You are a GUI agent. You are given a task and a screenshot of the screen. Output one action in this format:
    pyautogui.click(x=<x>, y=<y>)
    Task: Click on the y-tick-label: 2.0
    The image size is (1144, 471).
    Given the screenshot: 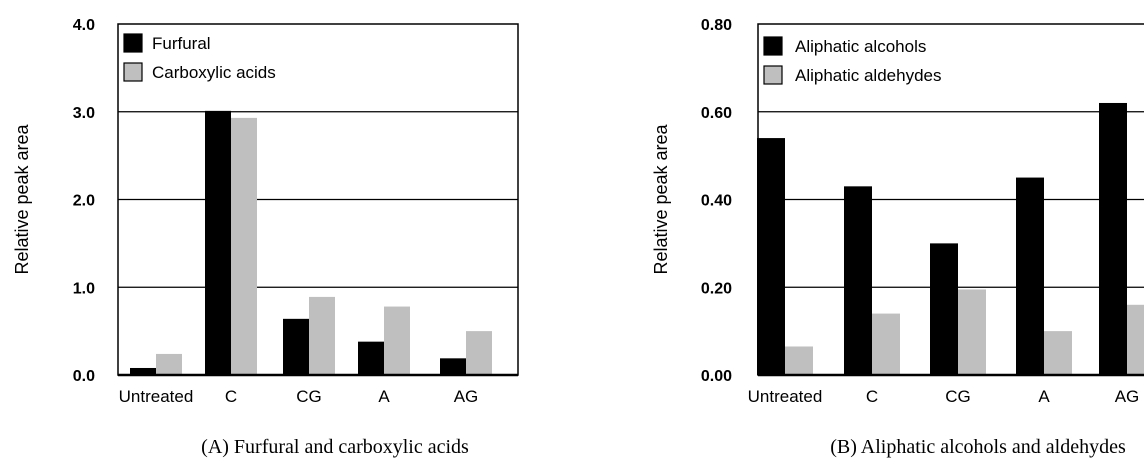 What is the action you would take?
    pyautogui.click(x=84, y=201)
    